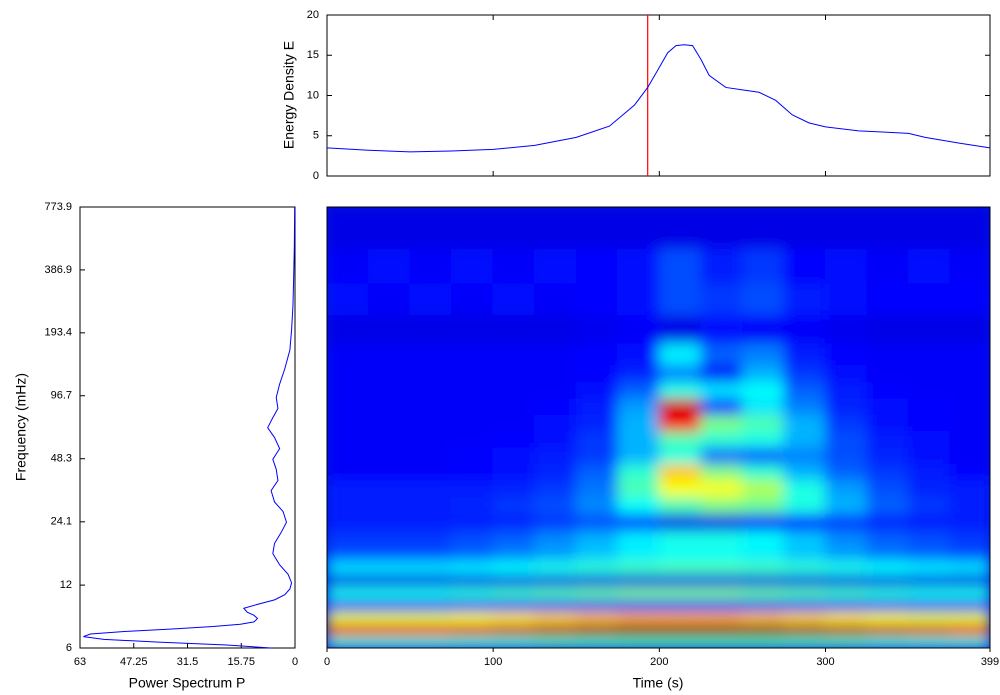 The image size is (1000, 695). I want to click on x-tick-label: 0, so click(295, 662).